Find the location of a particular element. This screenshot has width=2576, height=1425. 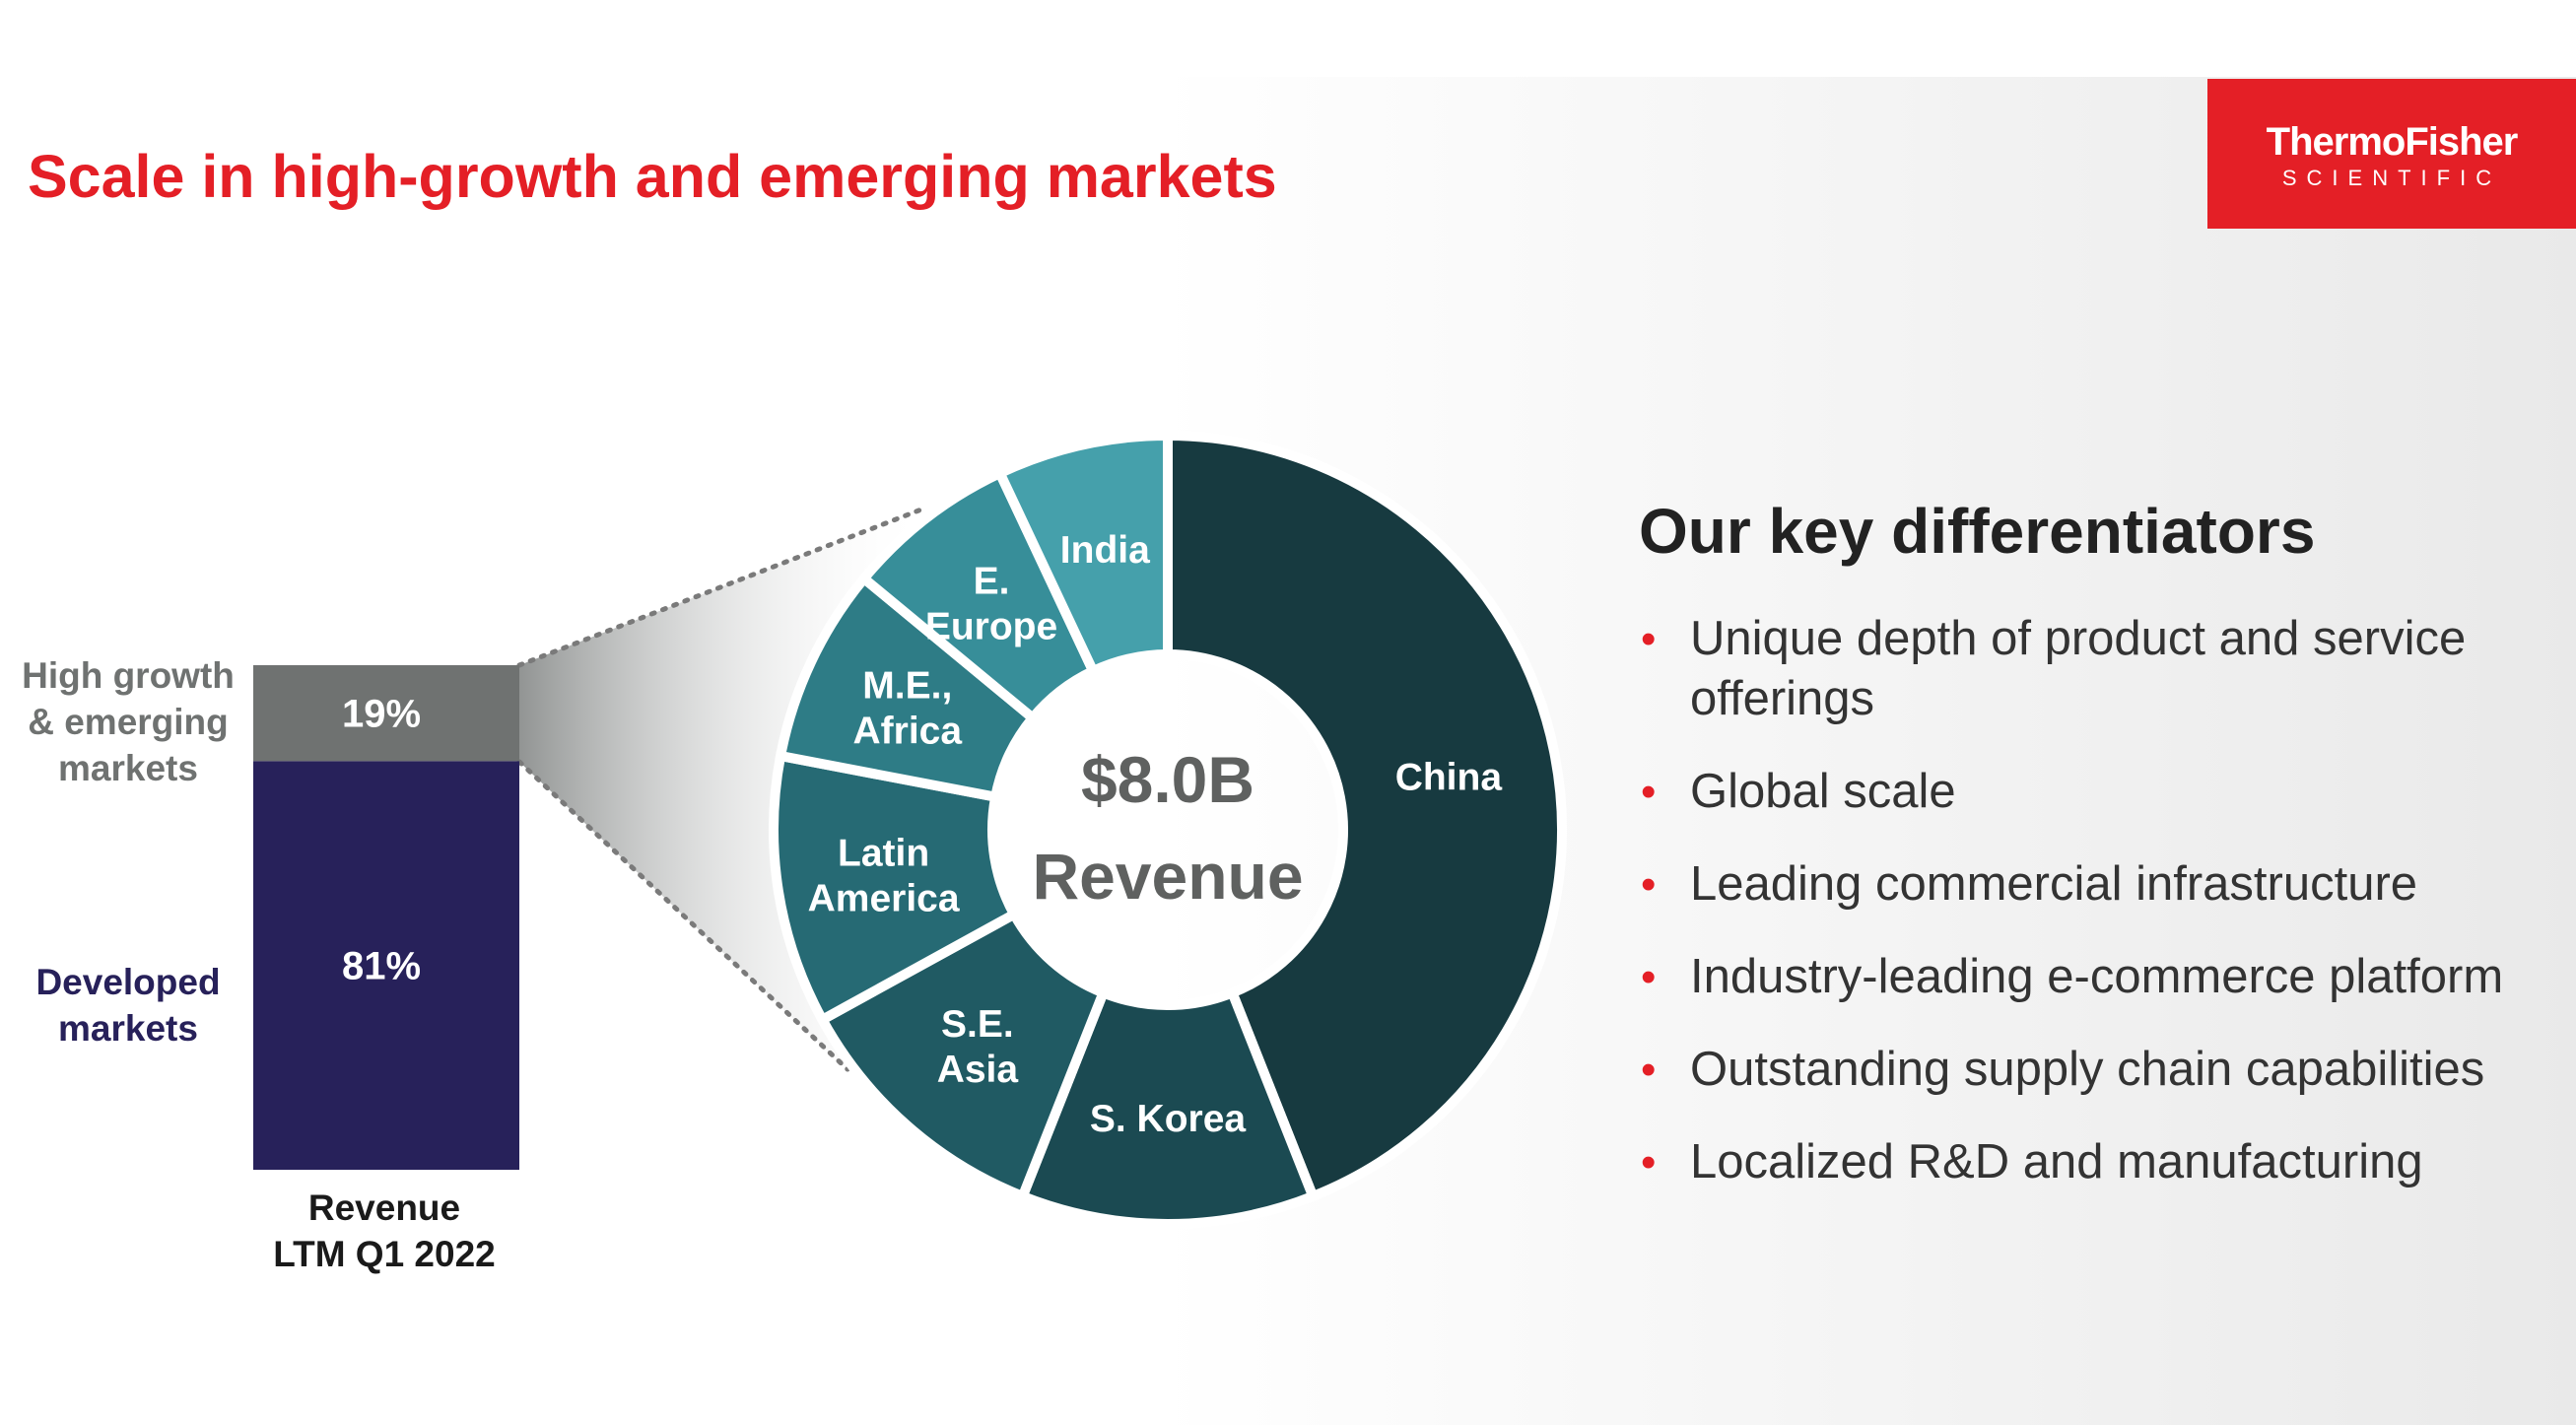

donut-slice-label: S. Korea is located at coordinates (1168, 1119).